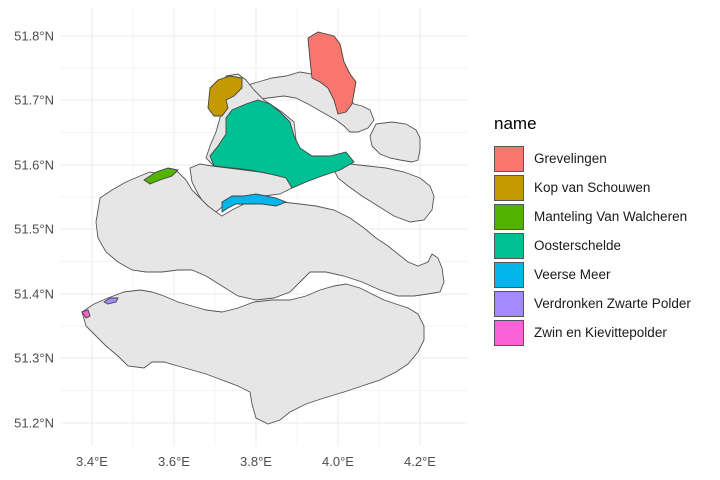 The height and width of the screenshot is (480, 720). Describe the element at coordinates (332, 73) in the screenshot. I see `area-grevelingen` at that location.